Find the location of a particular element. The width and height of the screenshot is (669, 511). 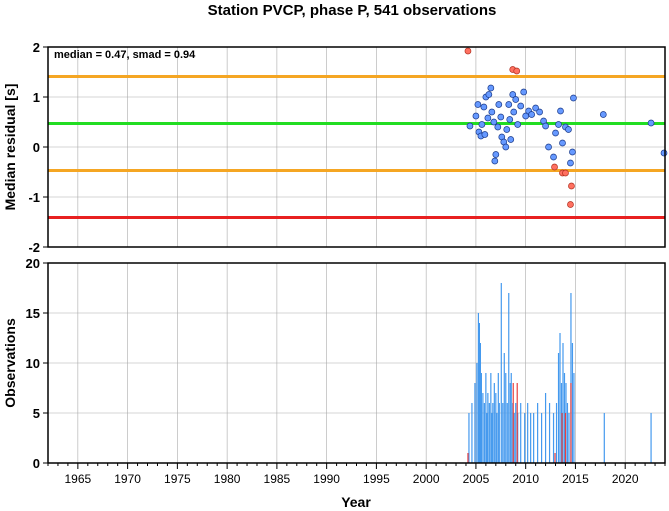

y-tick-label: 1 is located at coordinates (36, 97).